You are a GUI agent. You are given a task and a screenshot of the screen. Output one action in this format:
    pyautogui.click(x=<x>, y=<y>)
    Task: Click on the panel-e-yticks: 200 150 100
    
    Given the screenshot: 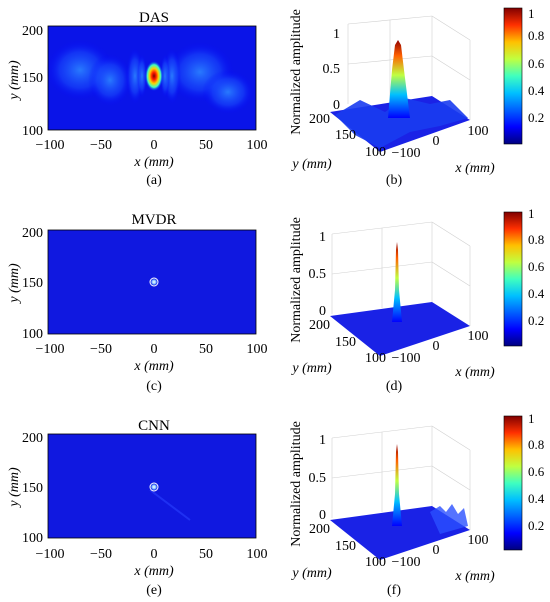 What is the action you would take?
    pyautogui.click(x=32, y=488)
    